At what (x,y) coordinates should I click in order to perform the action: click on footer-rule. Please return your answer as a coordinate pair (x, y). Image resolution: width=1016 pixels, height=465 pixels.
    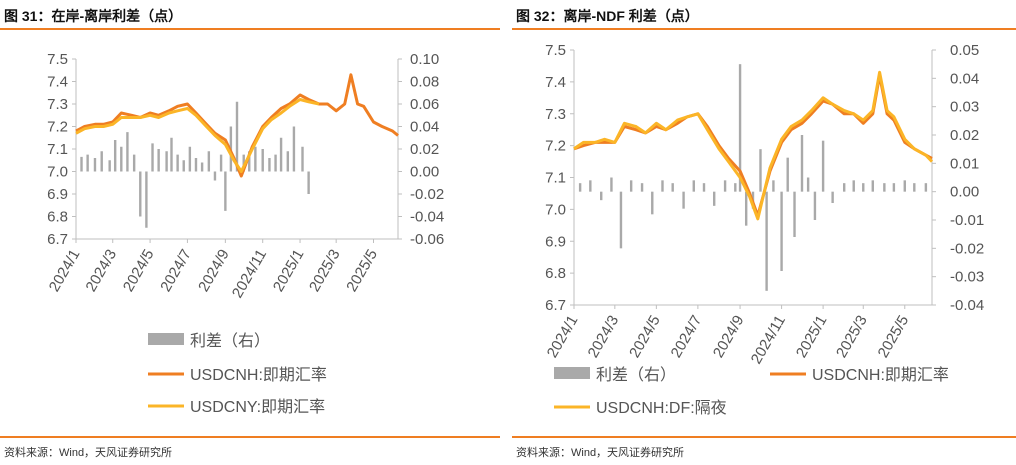
    Looking at the image, I should click on (250, 437).